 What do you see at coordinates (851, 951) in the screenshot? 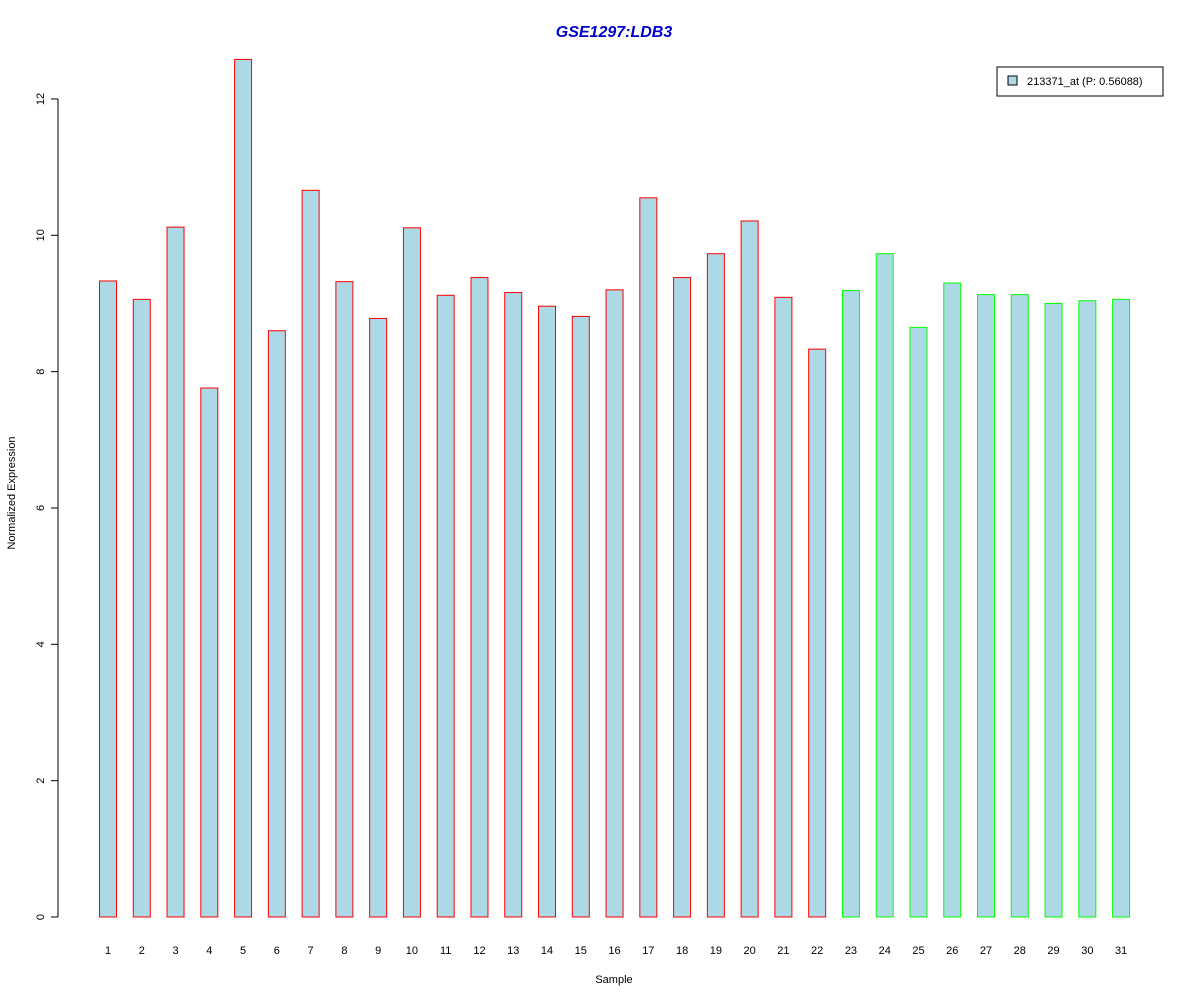
I see `x-tick-label: 23` at bounding box center [851, 951].